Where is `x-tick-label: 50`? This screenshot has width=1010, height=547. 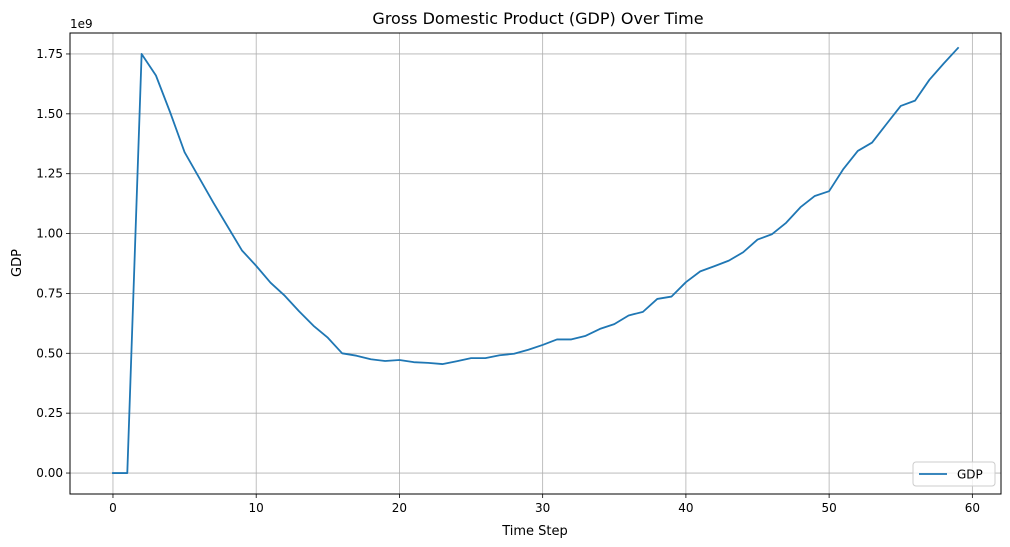
x-tick-label: 50 is located at coordinates (828, 508).